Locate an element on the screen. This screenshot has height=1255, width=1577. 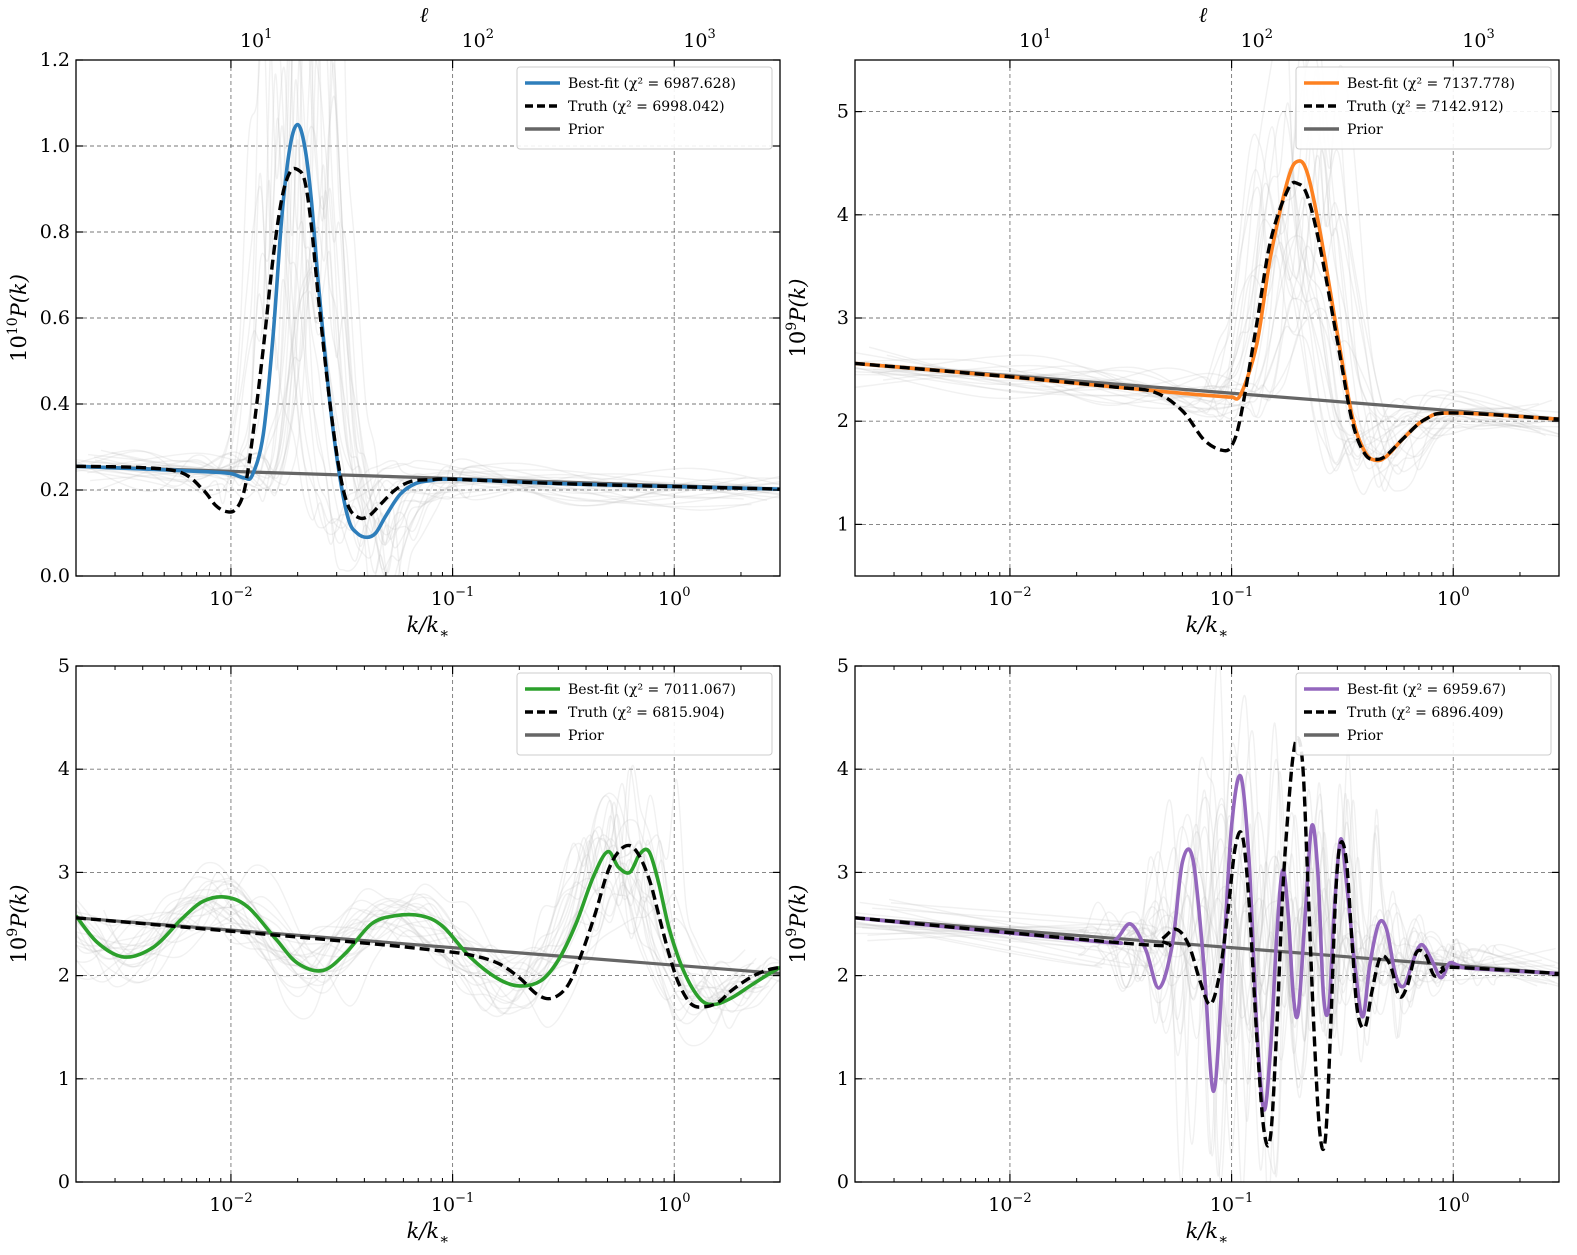
y-tick-label: 5 is located at coordinates (843, 112).